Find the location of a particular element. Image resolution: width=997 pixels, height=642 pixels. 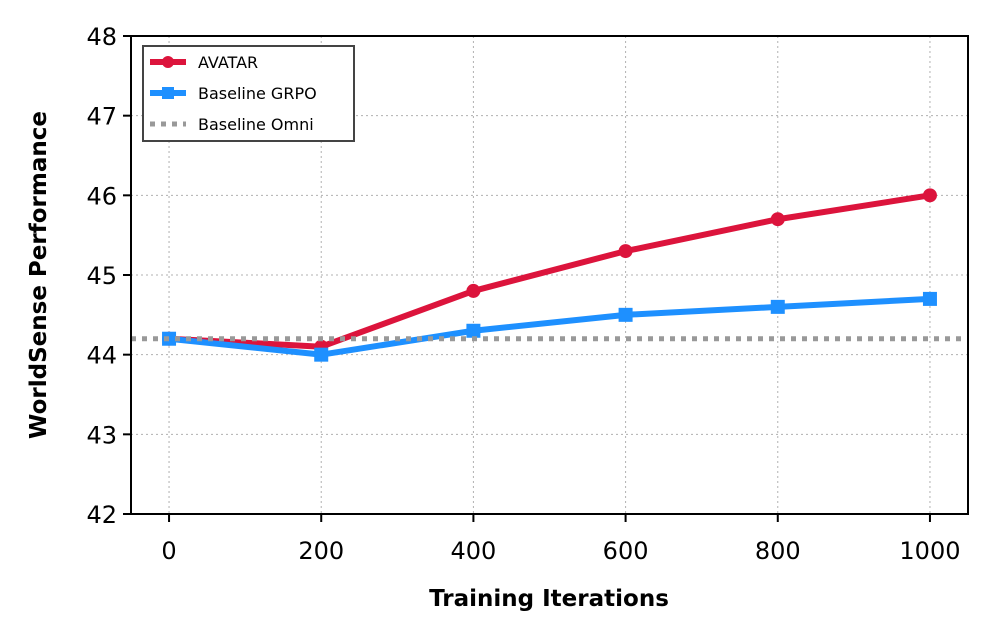

legend-label-avatar: AVATAR is located at coordinates (228, 62).